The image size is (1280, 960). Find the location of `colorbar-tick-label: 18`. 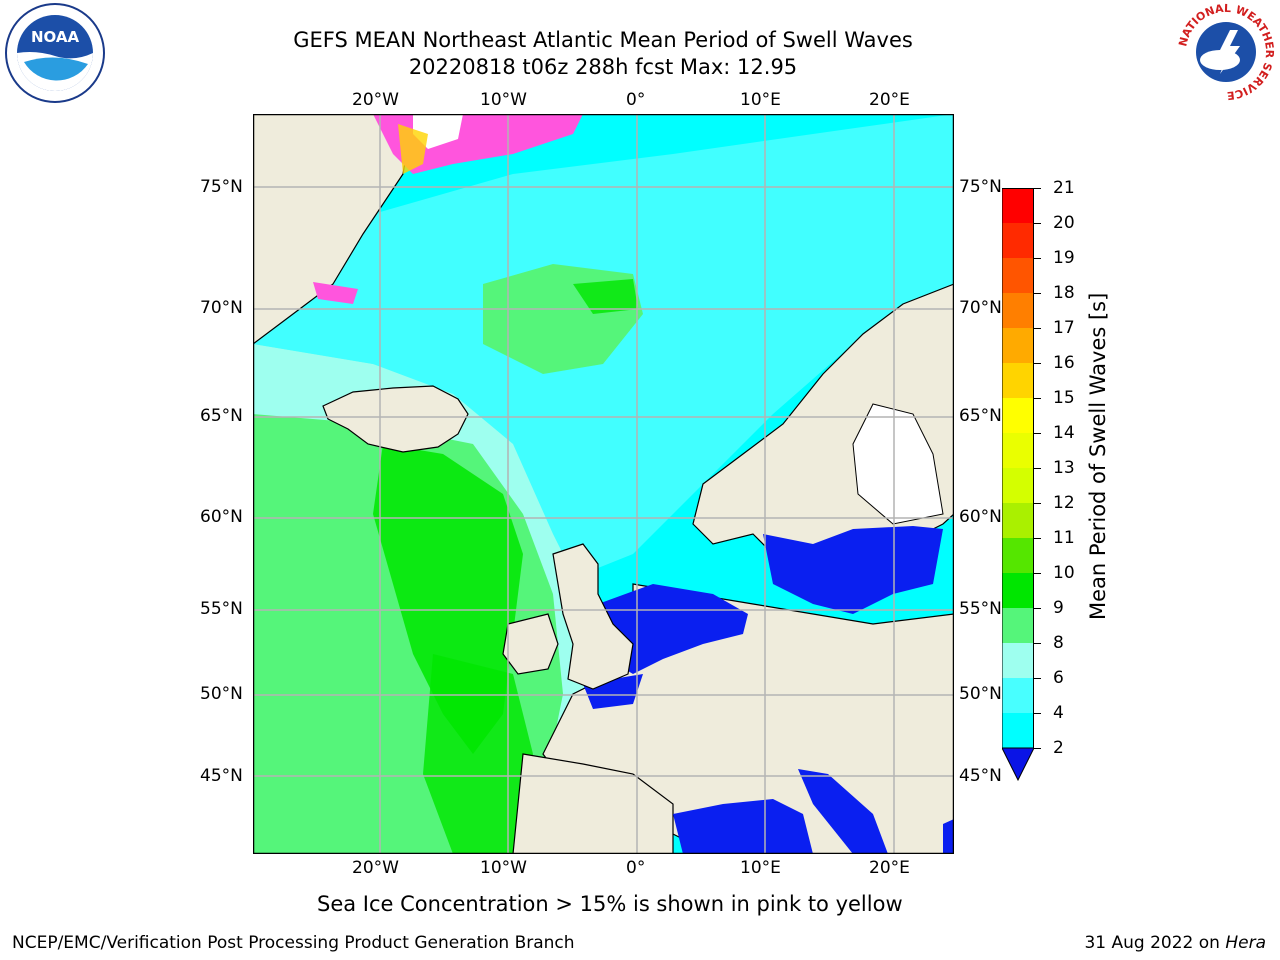

colorbar-tick-label: 18 is located at coordinates (1064, 293).